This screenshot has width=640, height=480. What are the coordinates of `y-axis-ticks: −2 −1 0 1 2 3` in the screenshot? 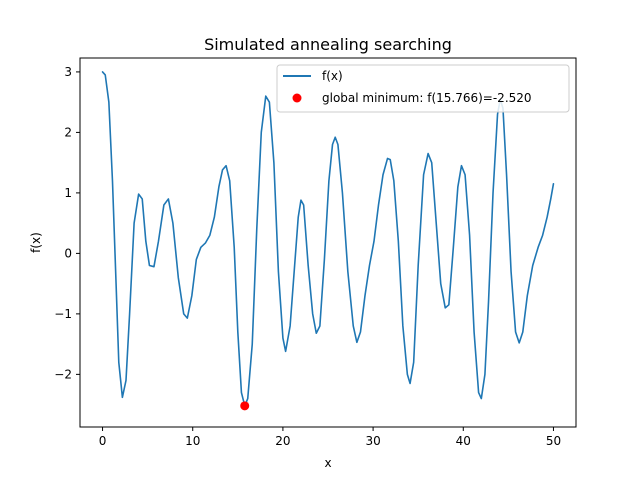 It's located at (67, 223).